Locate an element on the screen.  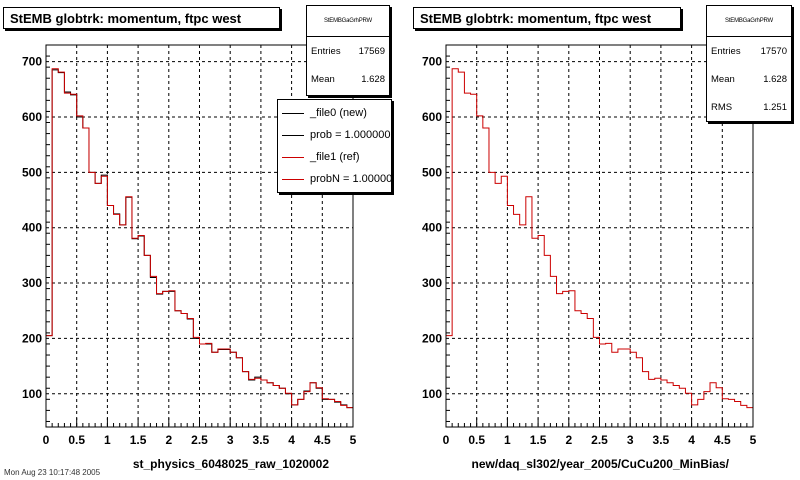
stats-value: 17569 is located at coordinates (371, 51).